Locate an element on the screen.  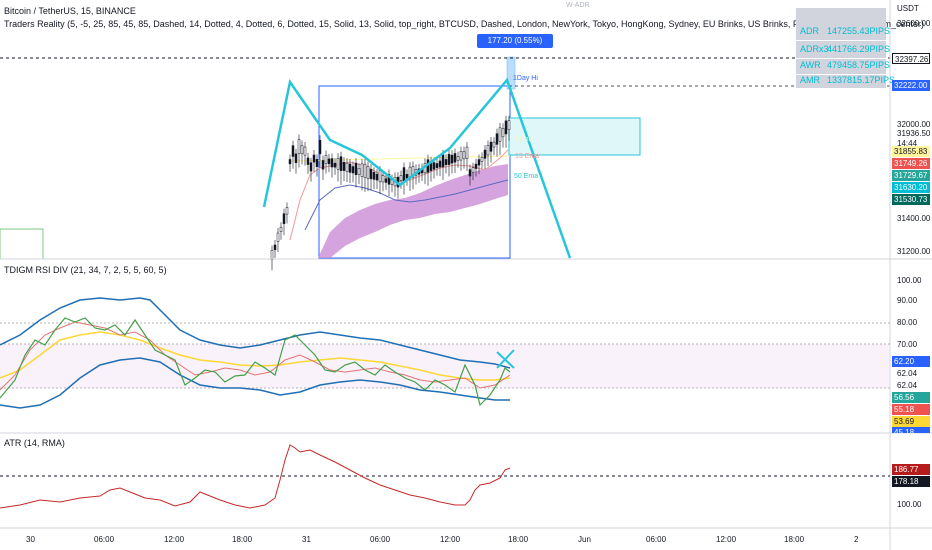
price-tick: 14:44 is located at coordinates (907, 143).